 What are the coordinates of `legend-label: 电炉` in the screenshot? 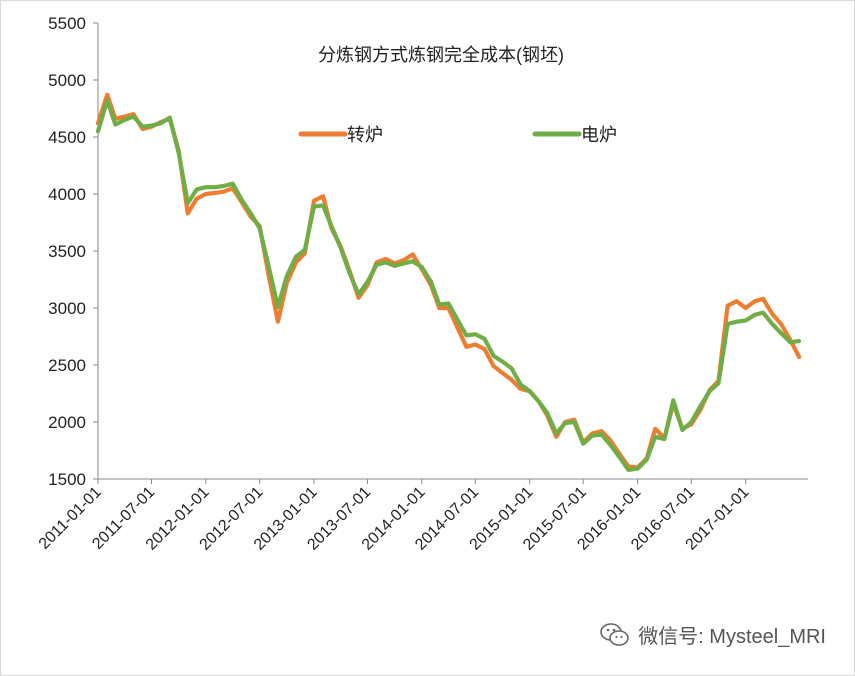 It's located at (599, 135).